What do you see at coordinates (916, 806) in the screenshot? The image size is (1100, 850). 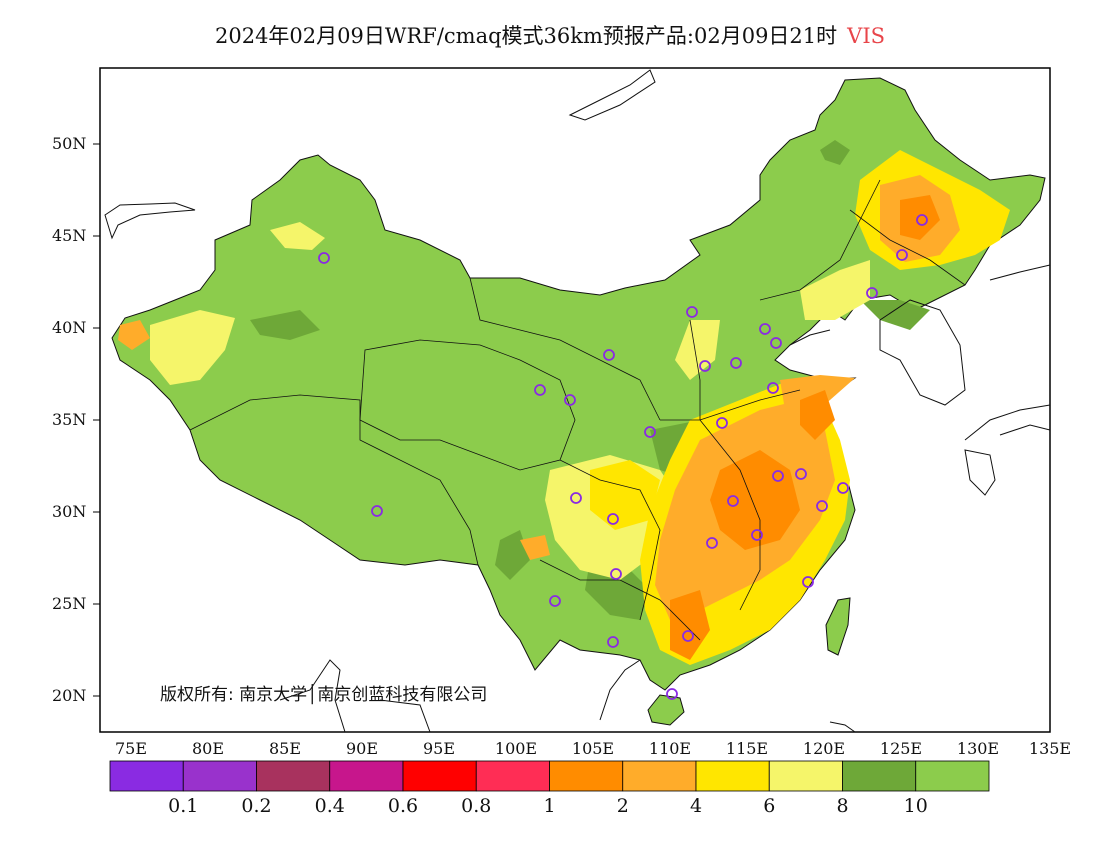 I see `legend-label: 10` at bounding box center [916, 806].